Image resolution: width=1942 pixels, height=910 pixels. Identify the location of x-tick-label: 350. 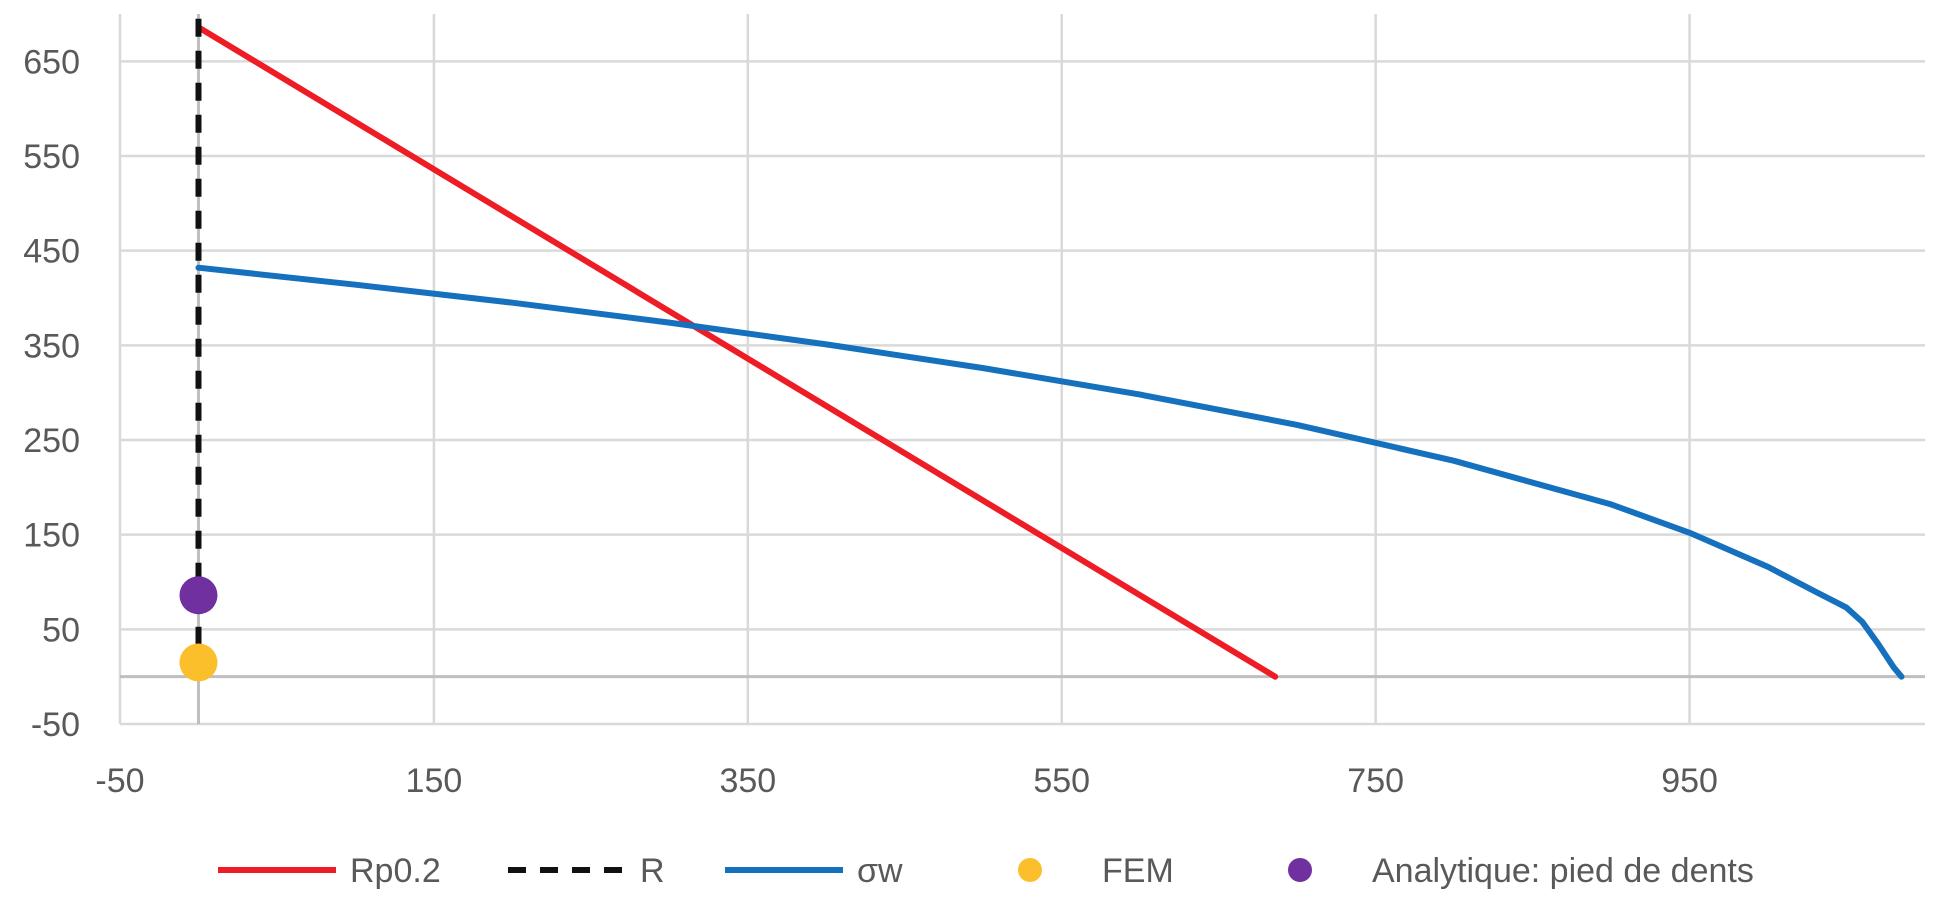
(747, 781).